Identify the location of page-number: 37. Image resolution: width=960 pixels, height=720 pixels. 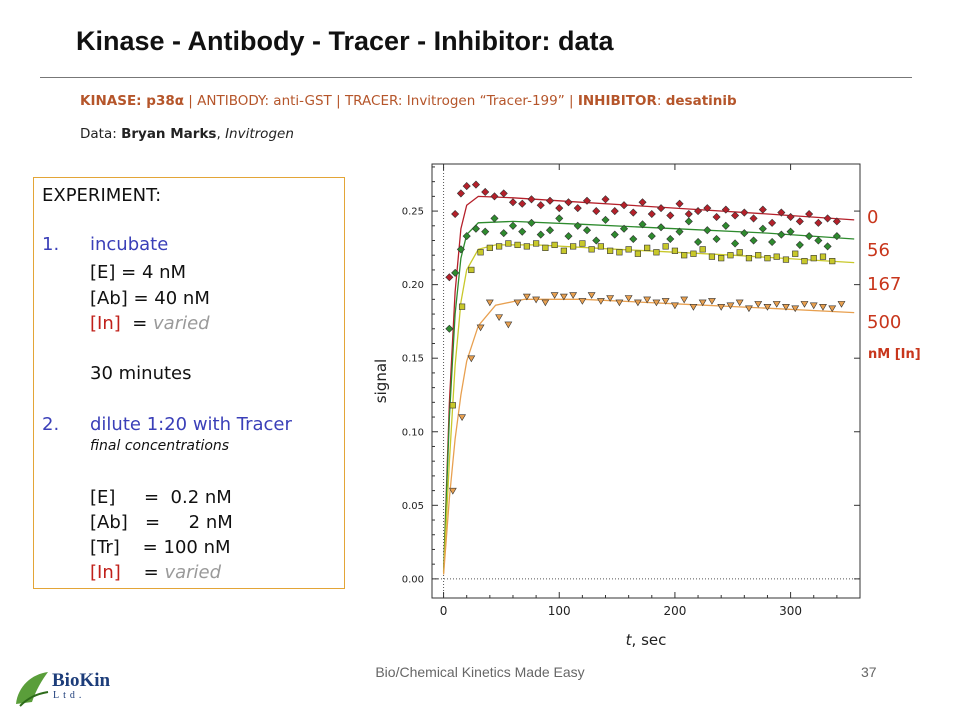
(869, 672).